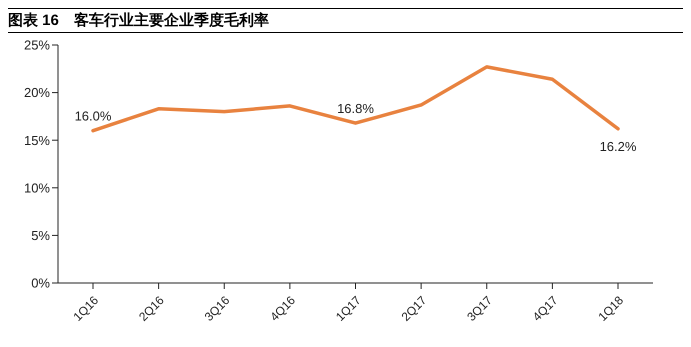 Image resolution: width=691 pixels, height=347 pixels. I want to click on y-tick-label: 20%, so click(37, 92).